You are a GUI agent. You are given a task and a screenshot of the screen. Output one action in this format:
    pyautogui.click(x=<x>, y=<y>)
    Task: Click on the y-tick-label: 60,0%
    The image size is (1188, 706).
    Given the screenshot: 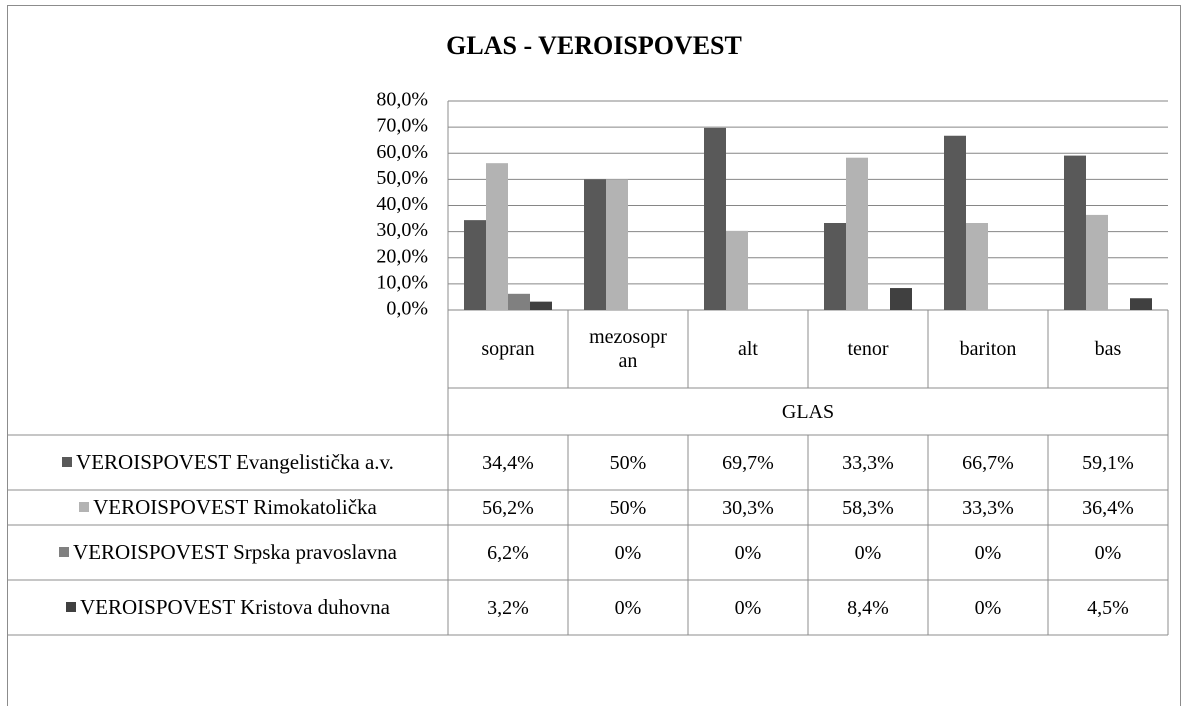 What is the action you would take?
    pyautogui.click(x=402, y=152)
    